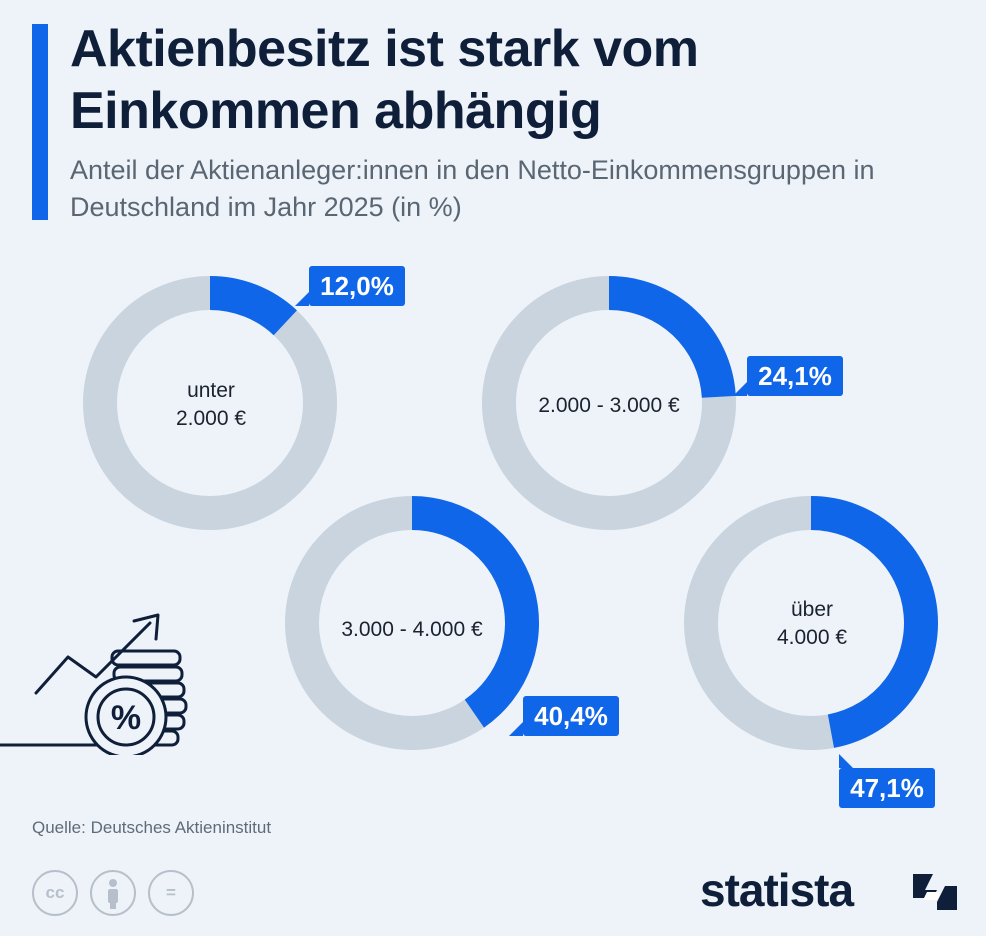 Image resolution: width=986 pixels, height=936 pixels. I want to click on donut-slice-under-2000, so click(253, 306).